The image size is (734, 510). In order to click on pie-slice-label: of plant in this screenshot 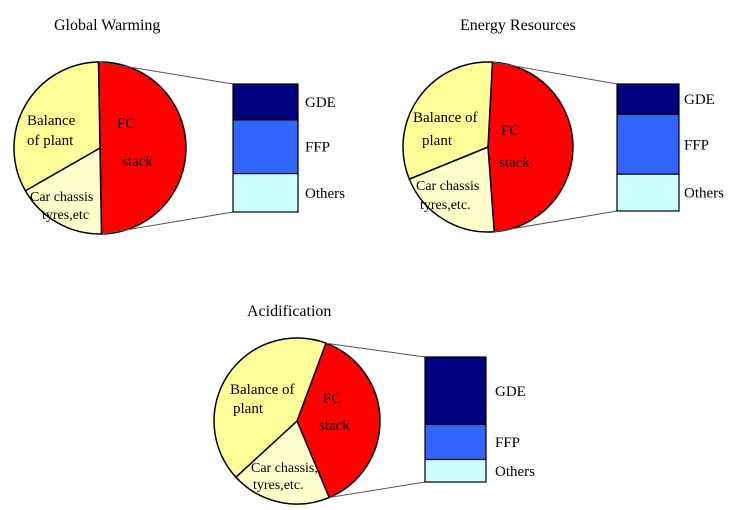, I will do `click(50, 141)`.